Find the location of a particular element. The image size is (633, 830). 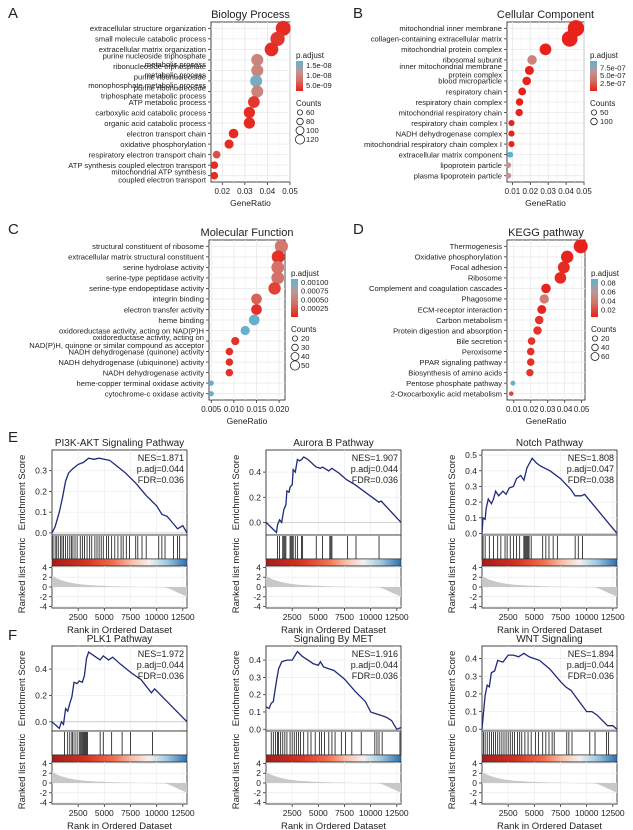

term-label: lipoprotein particle is located at coordinates (471, 165).